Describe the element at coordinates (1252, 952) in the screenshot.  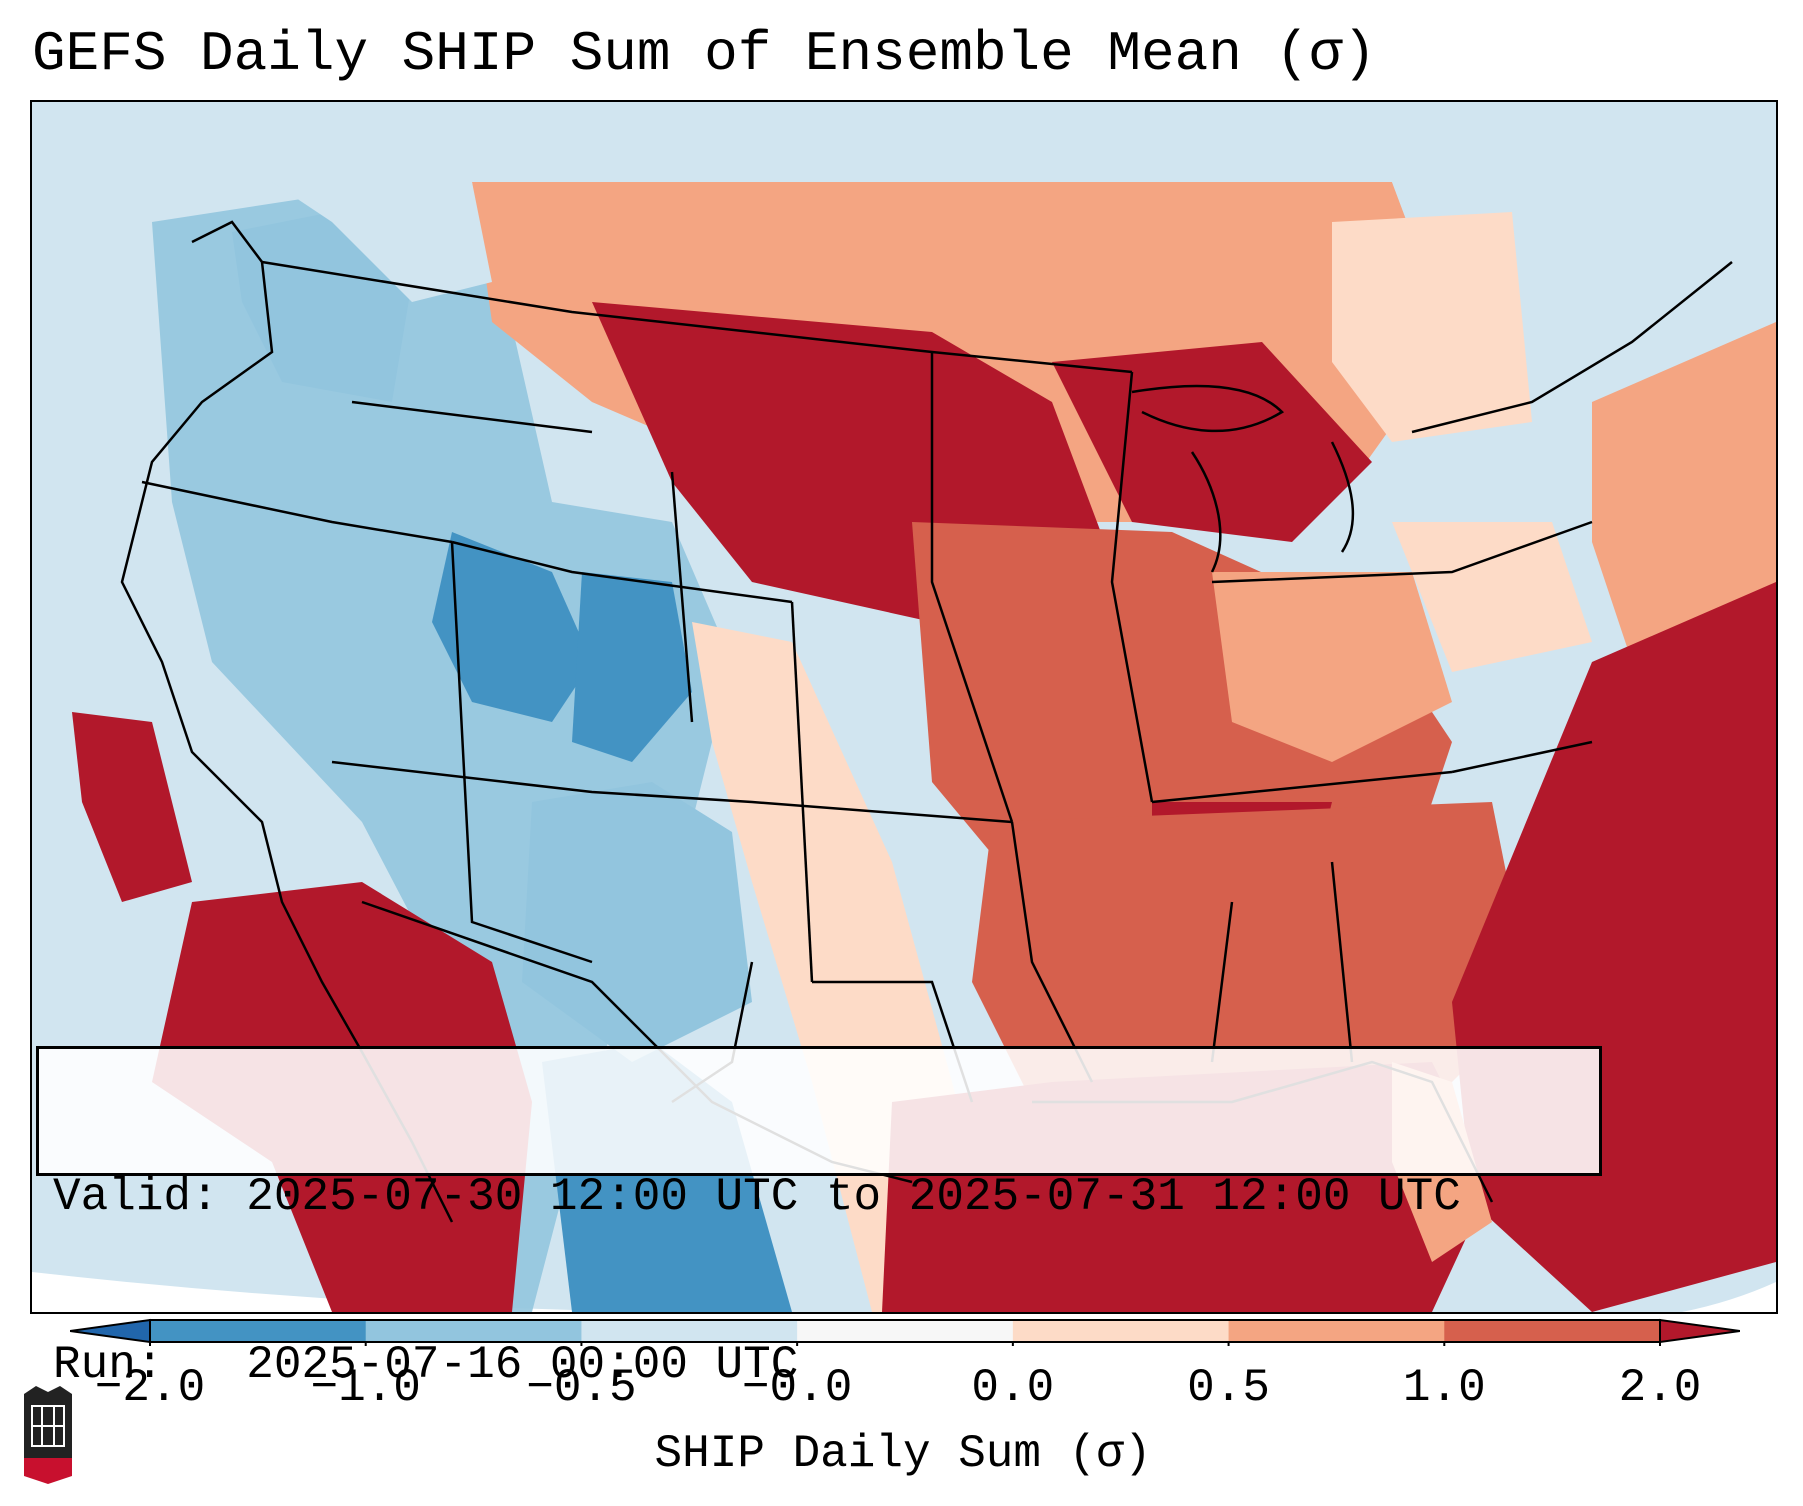
I see `field-southeast` at that location.